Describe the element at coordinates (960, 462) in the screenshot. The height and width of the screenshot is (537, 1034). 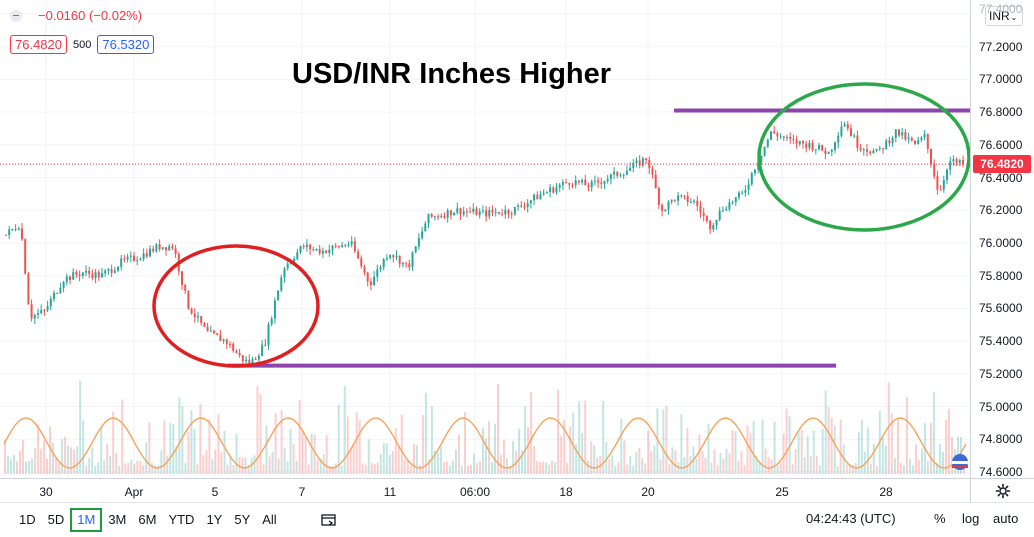
I see `us-flag-icon` at that location.